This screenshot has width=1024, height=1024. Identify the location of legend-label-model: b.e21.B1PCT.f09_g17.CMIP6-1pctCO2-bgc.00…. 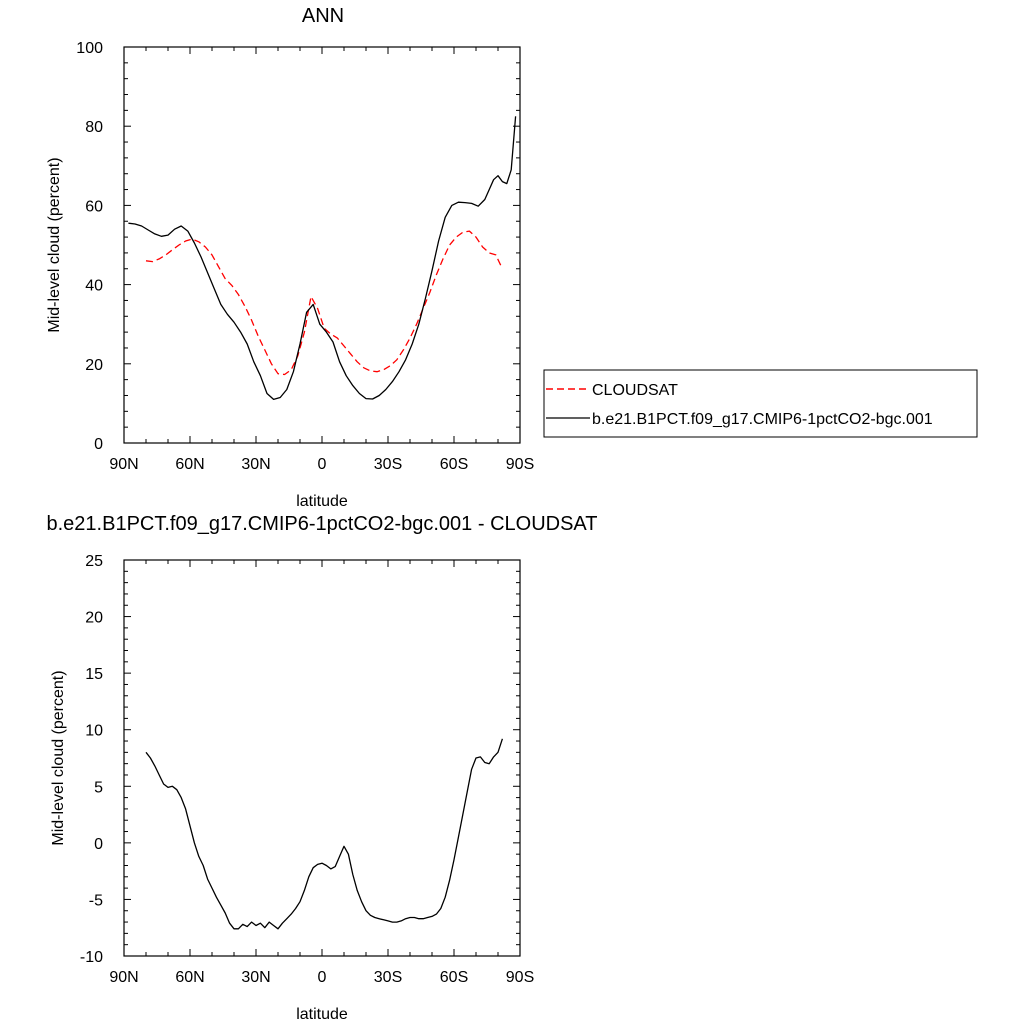
(762, 419).